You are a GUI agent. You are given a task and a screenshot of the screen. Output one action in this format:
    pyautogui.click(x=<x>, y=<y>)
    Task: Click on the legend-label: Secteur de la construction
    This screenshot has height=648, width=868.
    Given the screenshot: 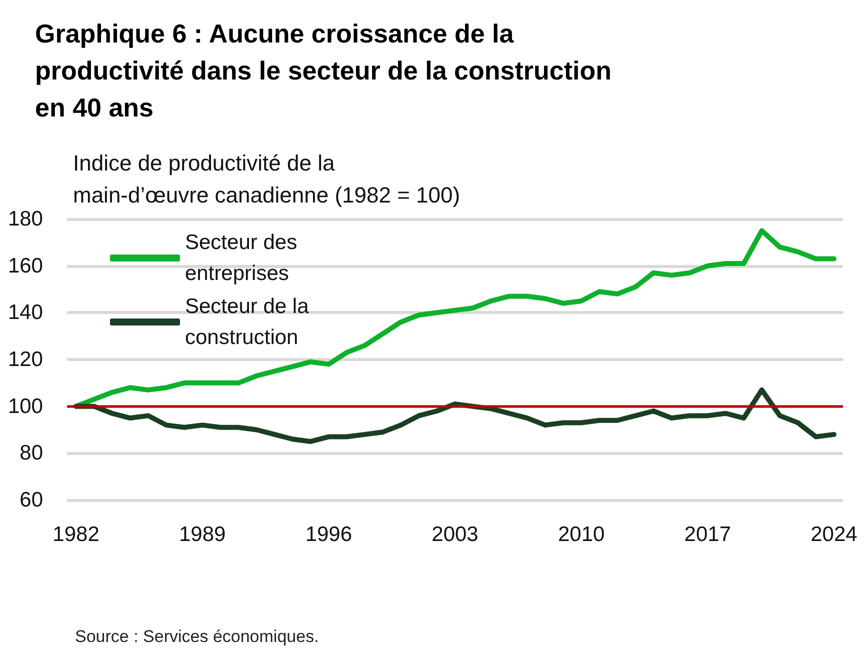 What is the action you would take?
    pyautogui.click(x=247, y=322)
    